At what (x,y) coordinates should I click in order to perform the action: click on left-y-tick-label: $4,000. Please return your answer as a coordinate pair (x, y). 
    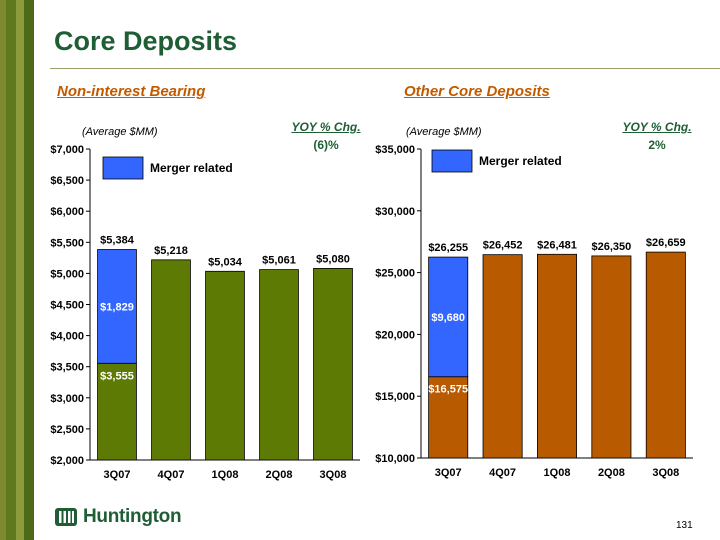
    Looking at the image, I should click on (67, 337).